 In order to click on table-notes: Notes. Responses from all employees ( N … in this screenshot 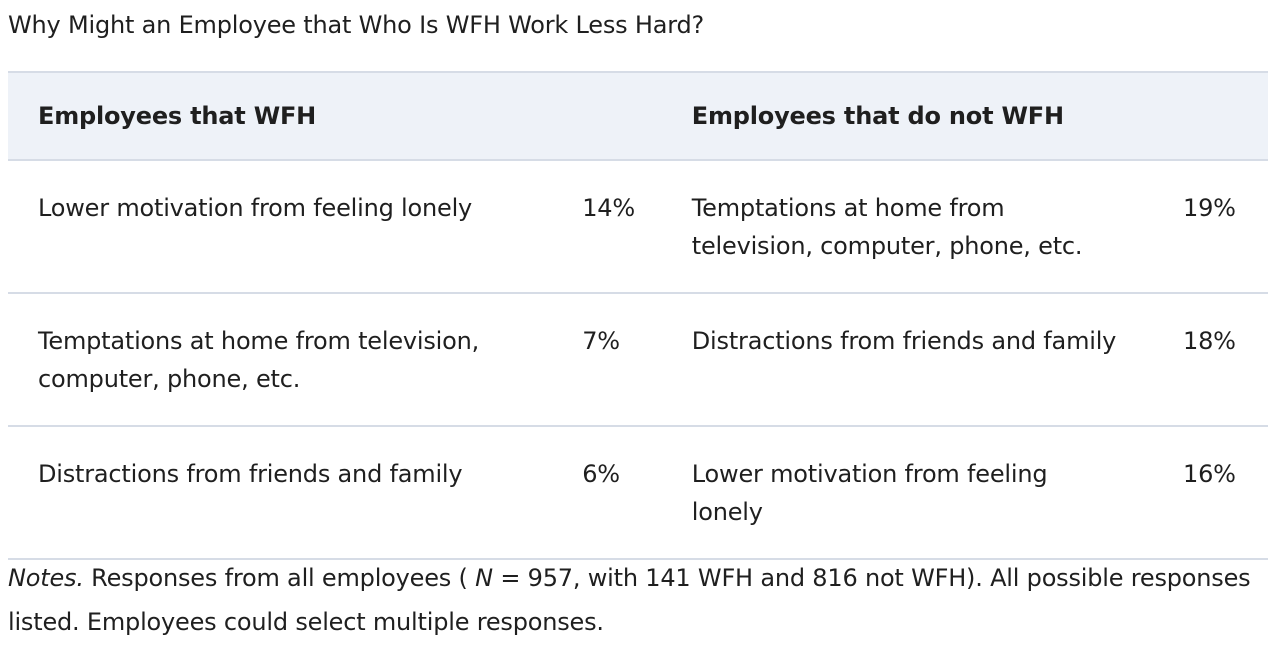, I will do `click(633, 600)`.